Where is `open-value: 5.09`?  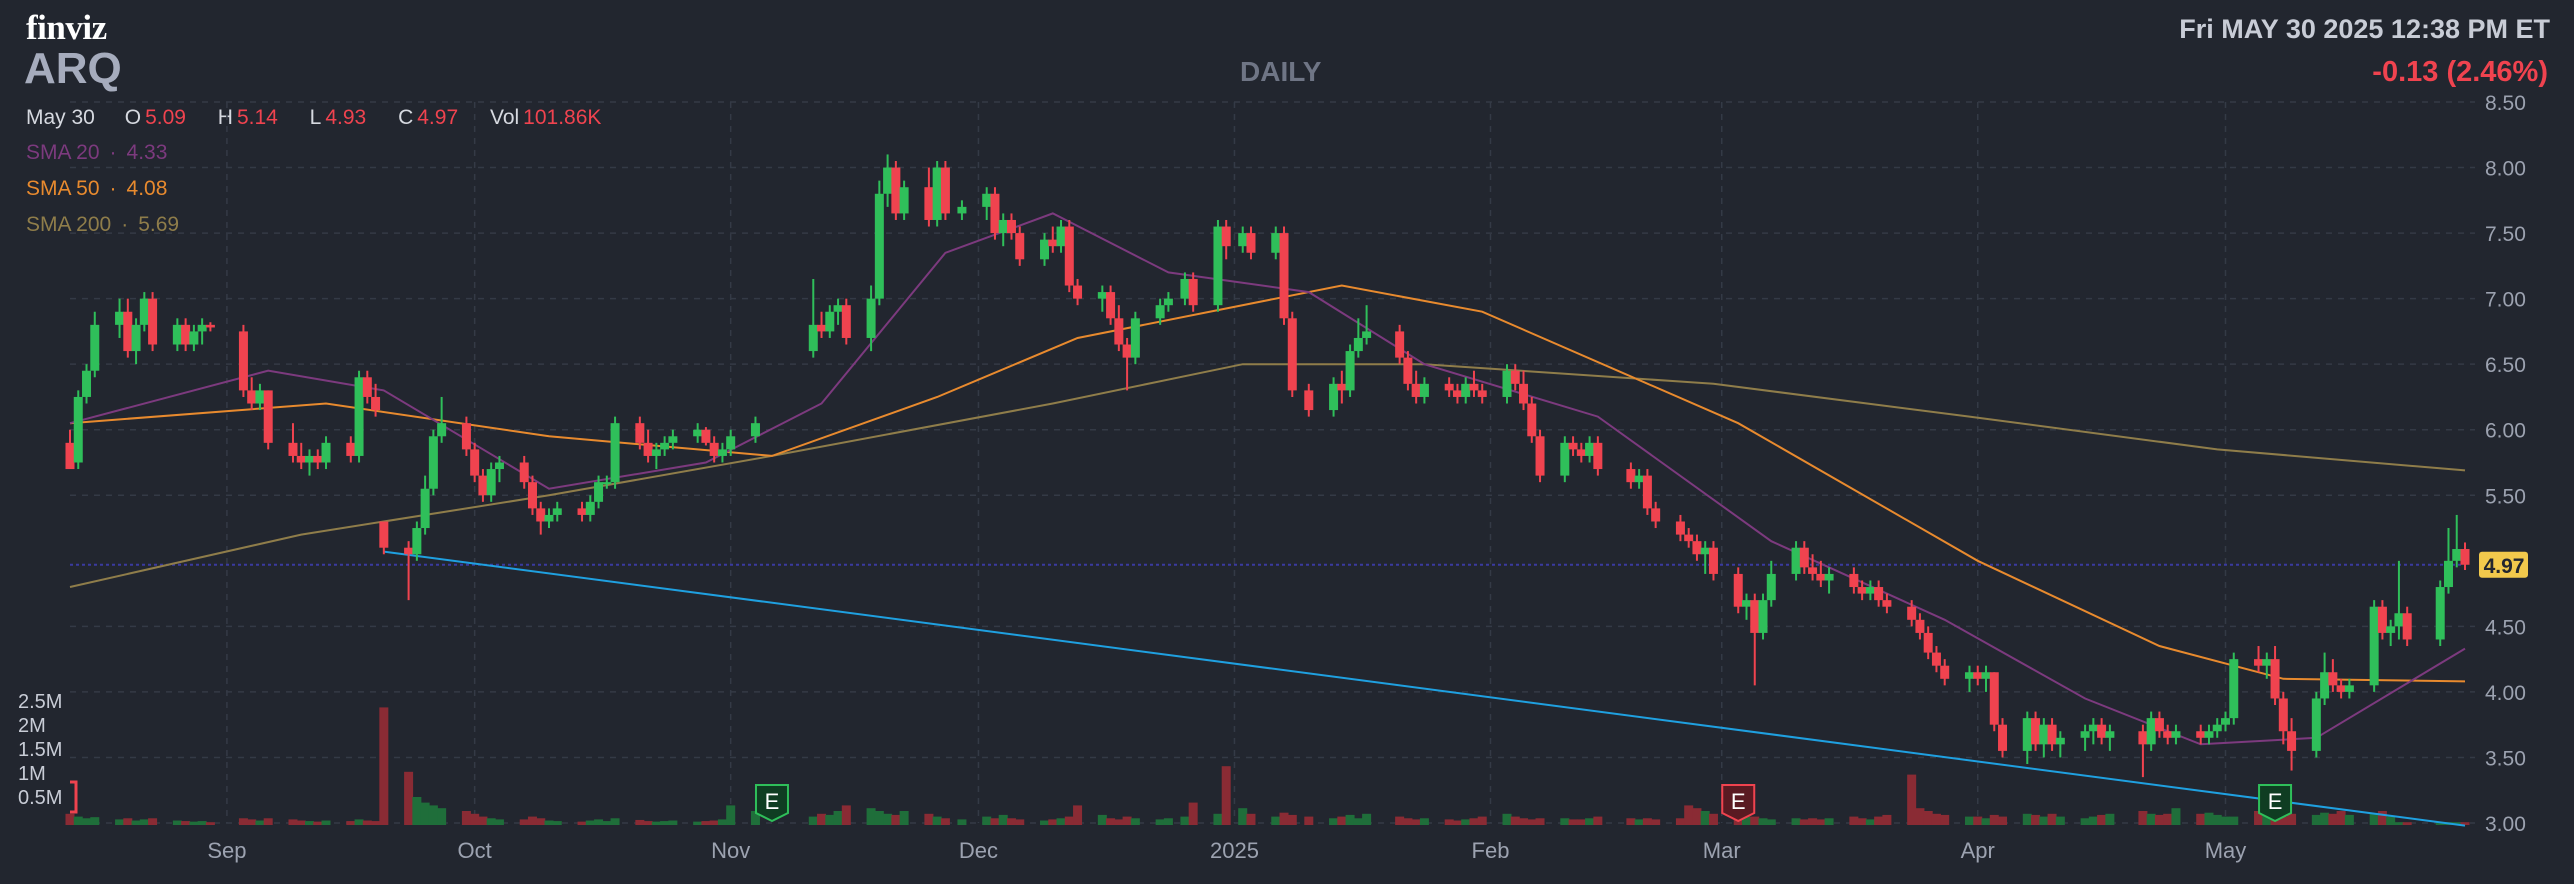 open-value: 5.09 is located at coordinates (165, 117).